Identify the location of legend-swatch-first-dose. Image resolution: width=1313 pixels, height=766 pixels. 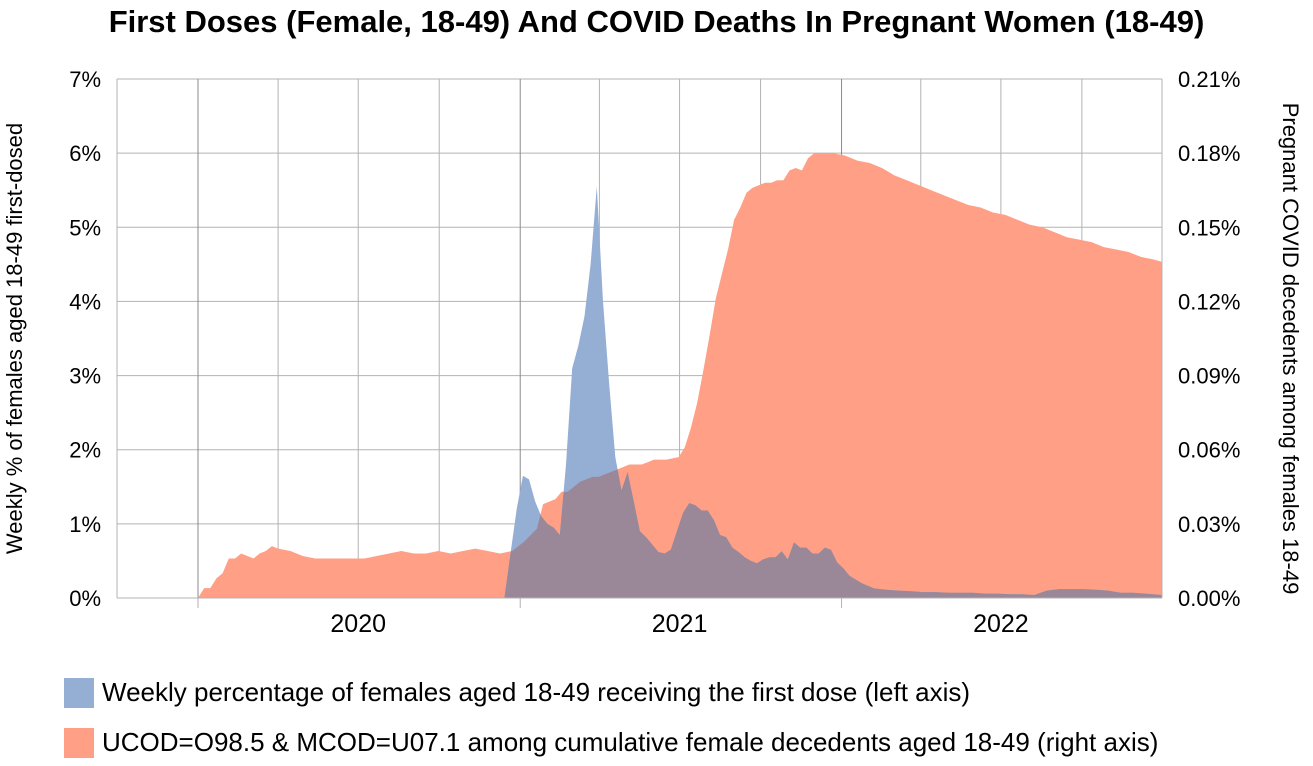
(79, 692).